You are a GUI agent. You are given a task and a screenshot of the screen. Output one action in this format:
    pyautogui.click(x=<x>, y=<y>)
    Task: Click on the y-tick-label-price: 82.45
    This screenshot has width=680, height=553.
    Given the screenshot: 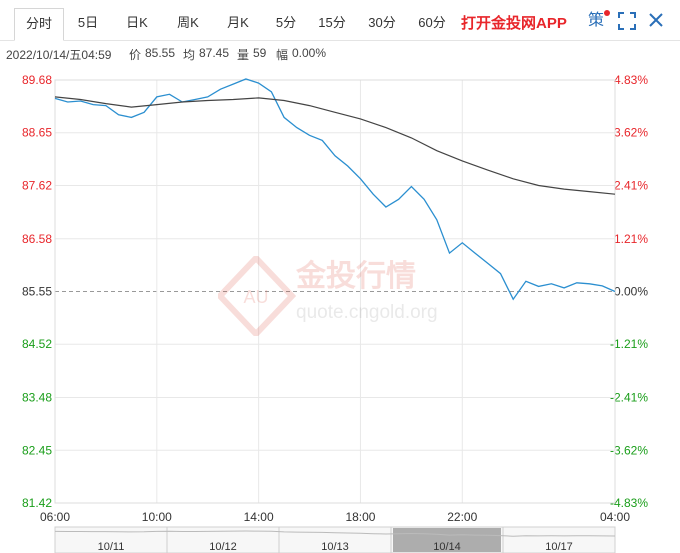 What is the action you would take?
    pyautogui.click(x=37, y=450)
    